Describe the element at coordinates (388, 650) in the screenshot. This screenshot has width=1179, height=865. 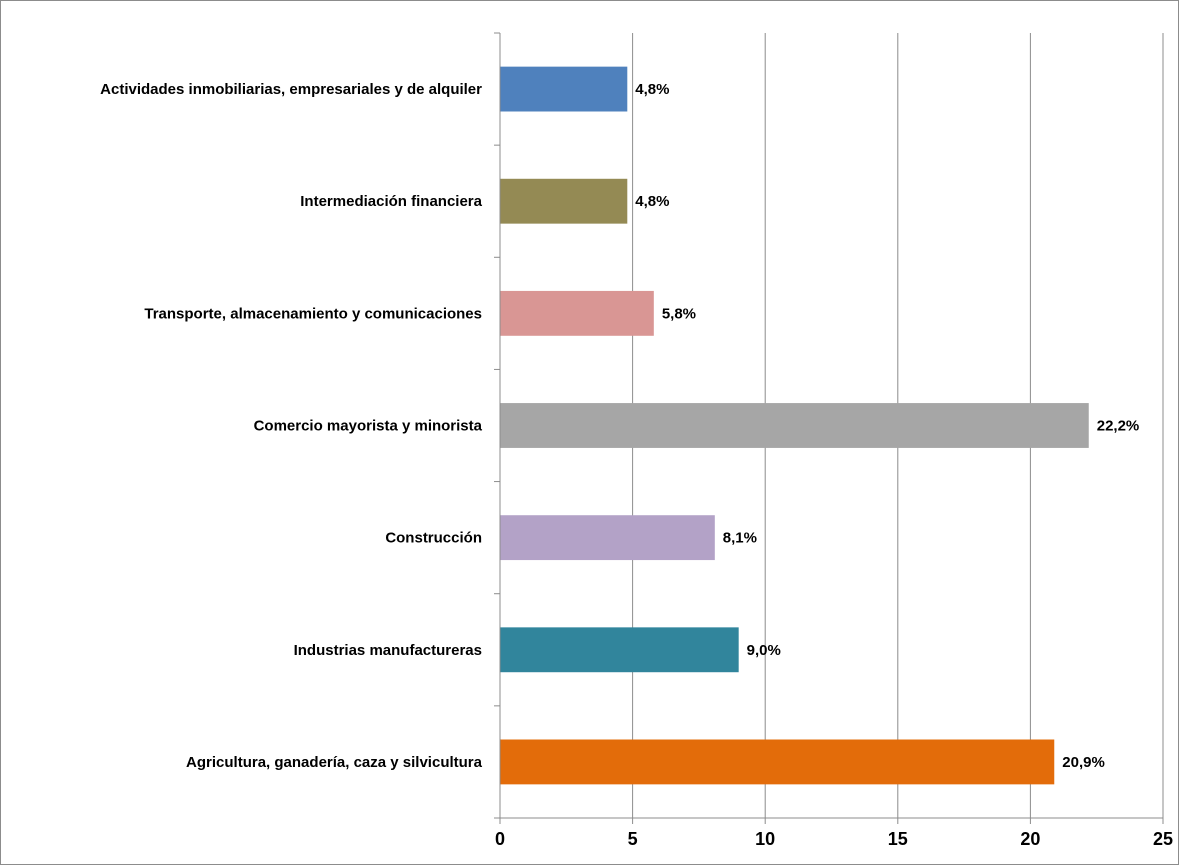
I see `category-label-2: Industrias manufactureras` at that location.